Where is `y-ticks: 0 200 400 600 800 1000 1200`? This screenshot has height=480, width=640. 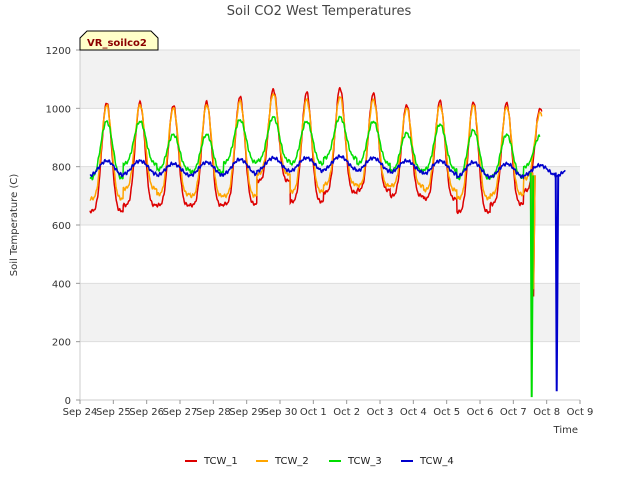
y-ticks: 0 200 400 600 800 1000 1200 is located at coordinates (63, 226).